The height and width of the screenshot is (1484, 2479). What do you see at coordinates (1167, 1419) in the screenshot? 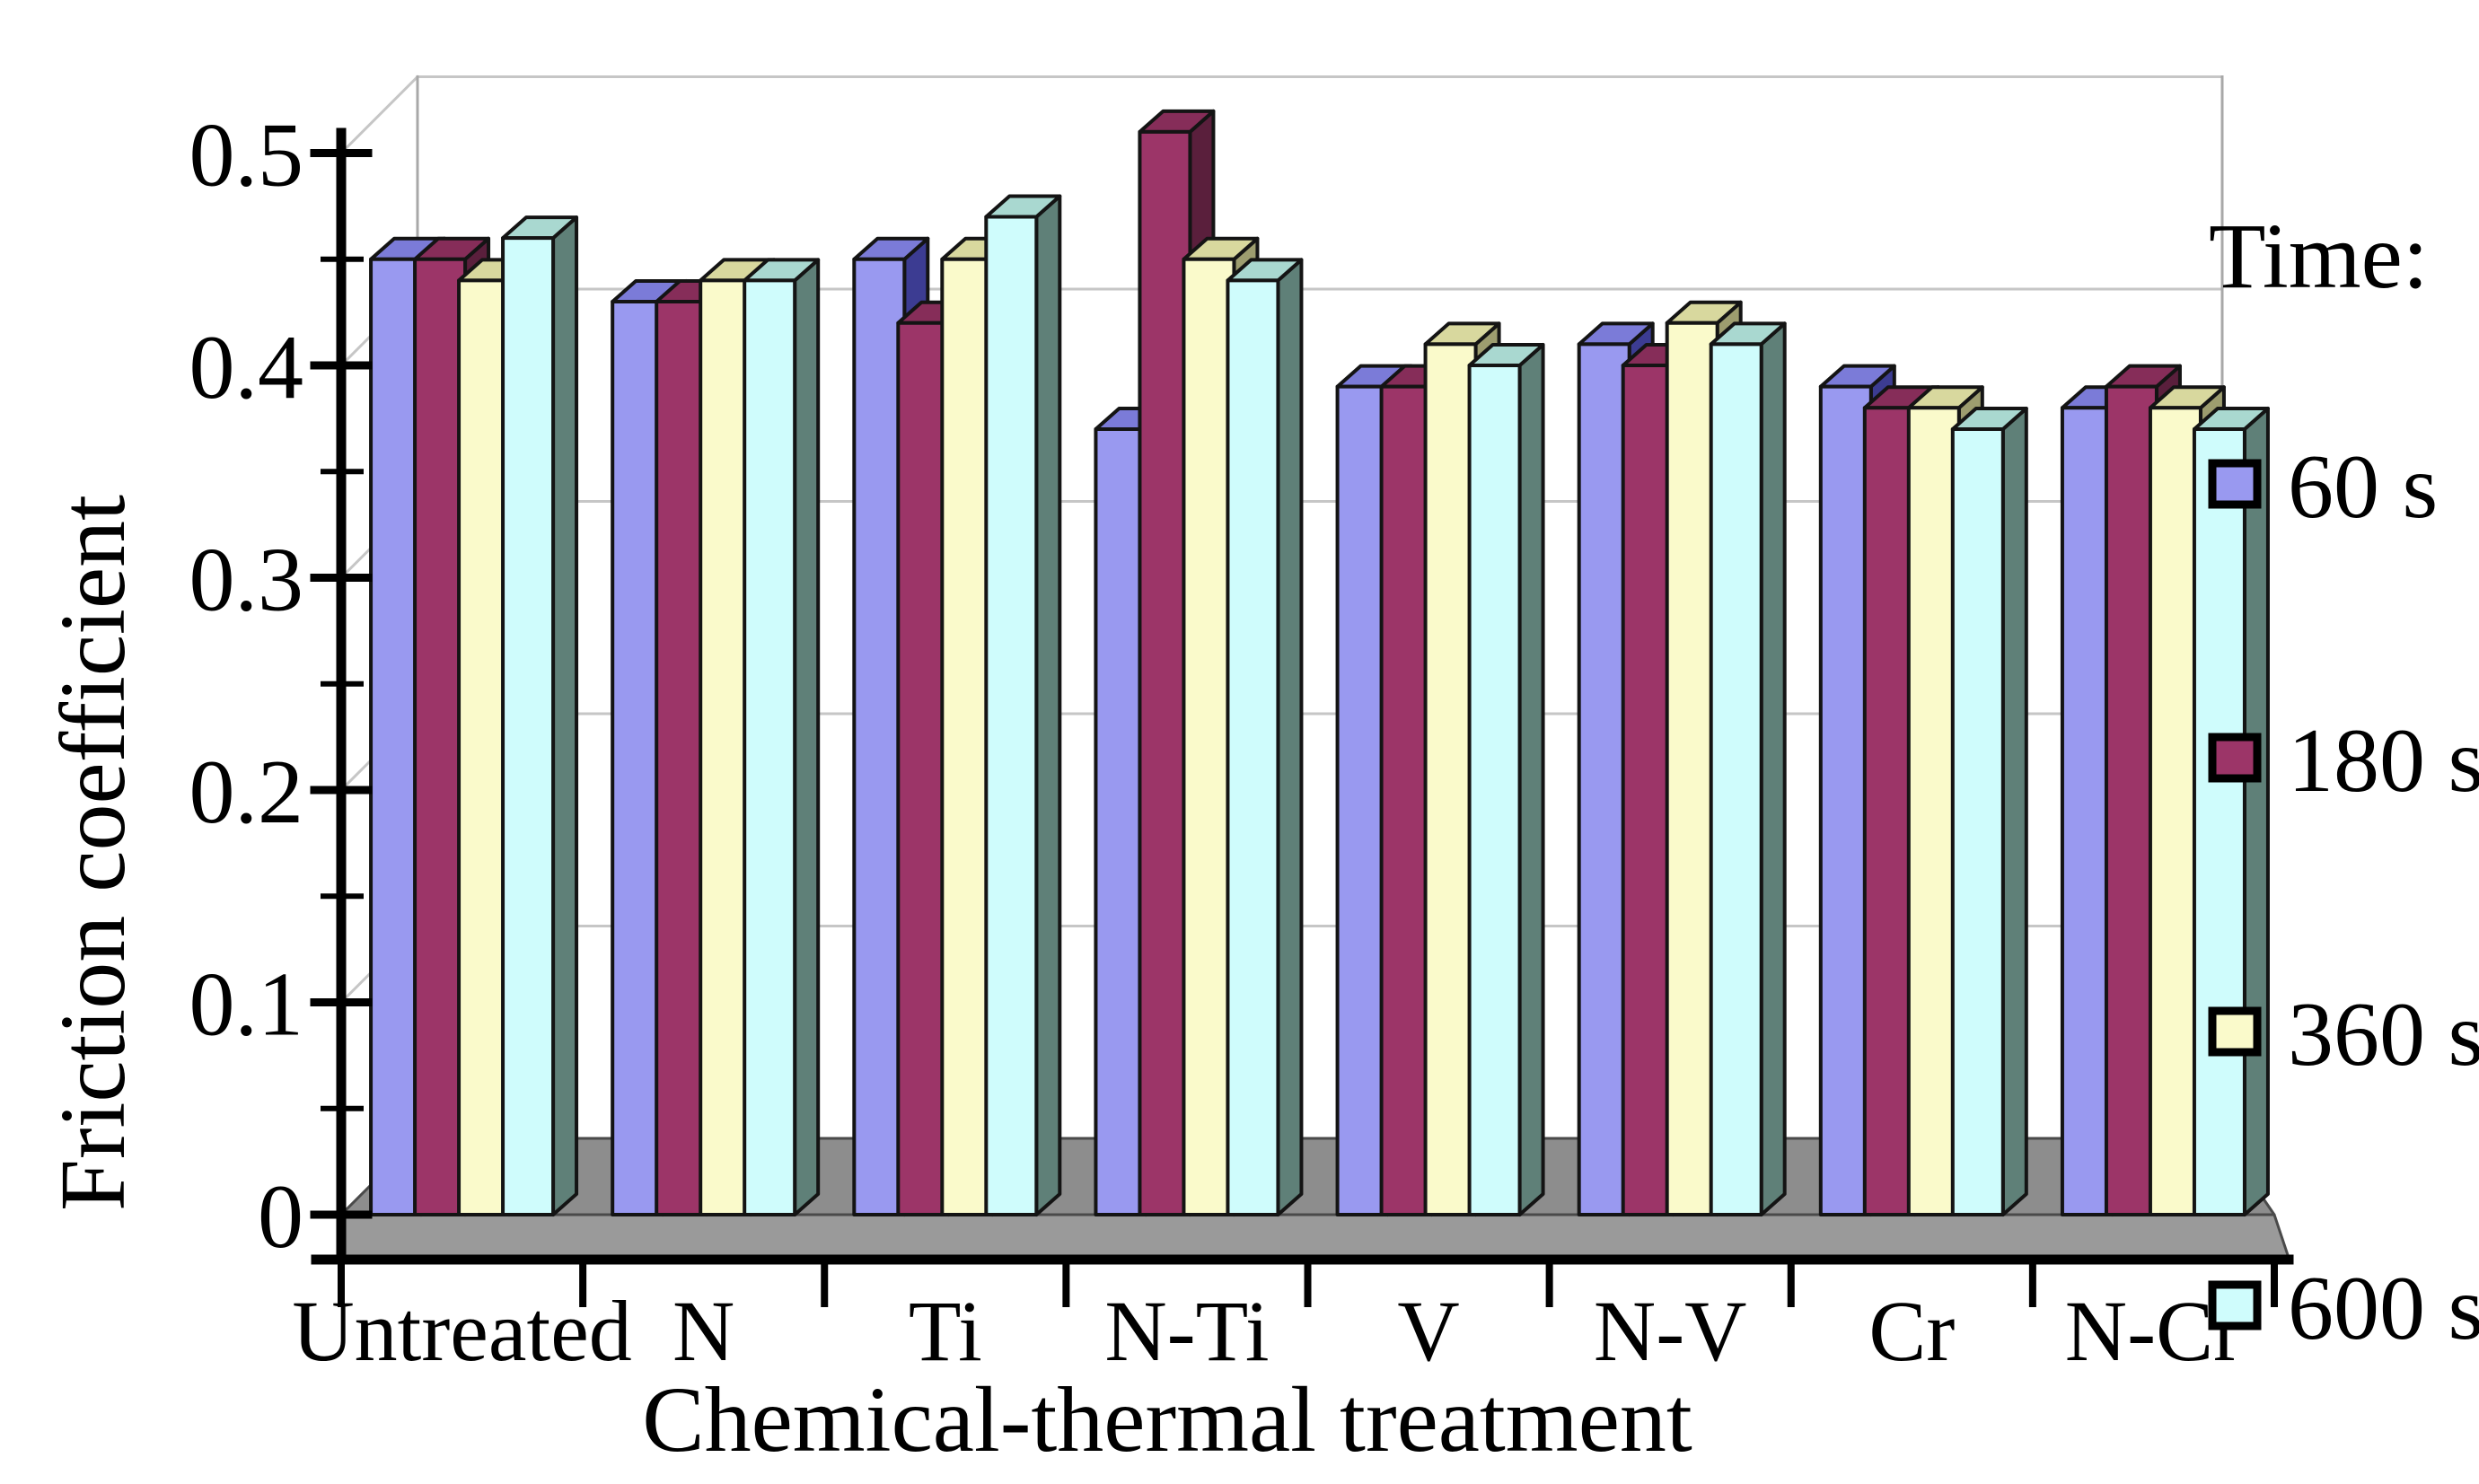
I see `x-axis-title: Chemical-thermal treatment` at bounding box center [1167, 1419].